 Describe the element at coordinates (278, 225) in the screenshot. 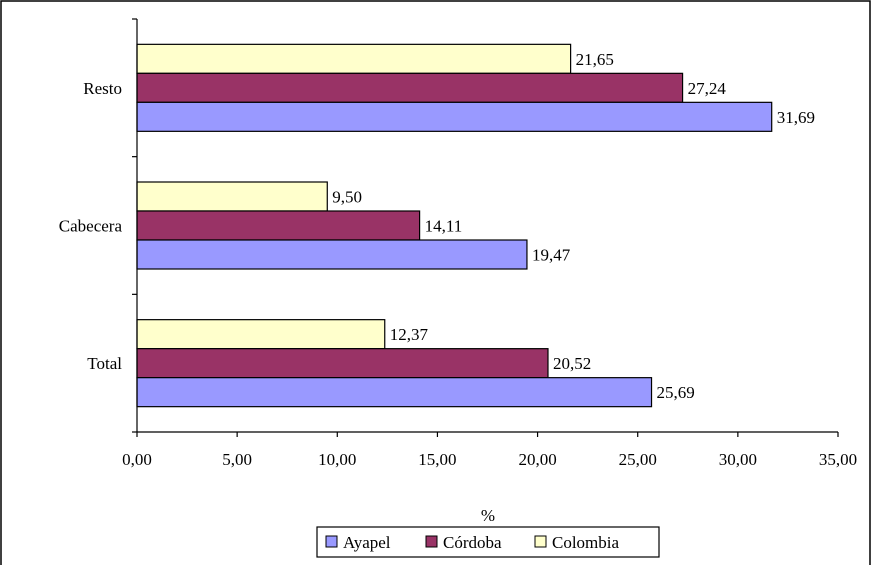

I see `bar-cordoba-cabecera` at that location.